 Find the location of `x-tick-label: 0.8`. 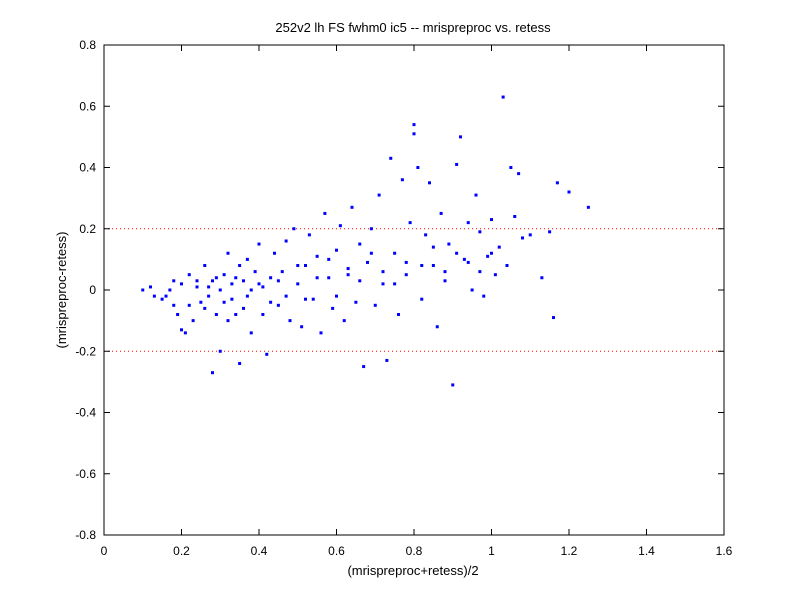

x-tick-label: 0.8 is located at coordinates (414, 551).